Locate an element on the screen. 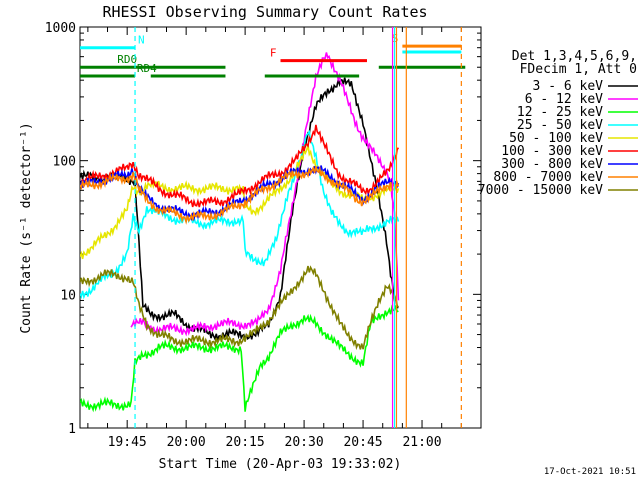  legend-entry-label: 300 - 800 keV is located at coordinates (552, 164).